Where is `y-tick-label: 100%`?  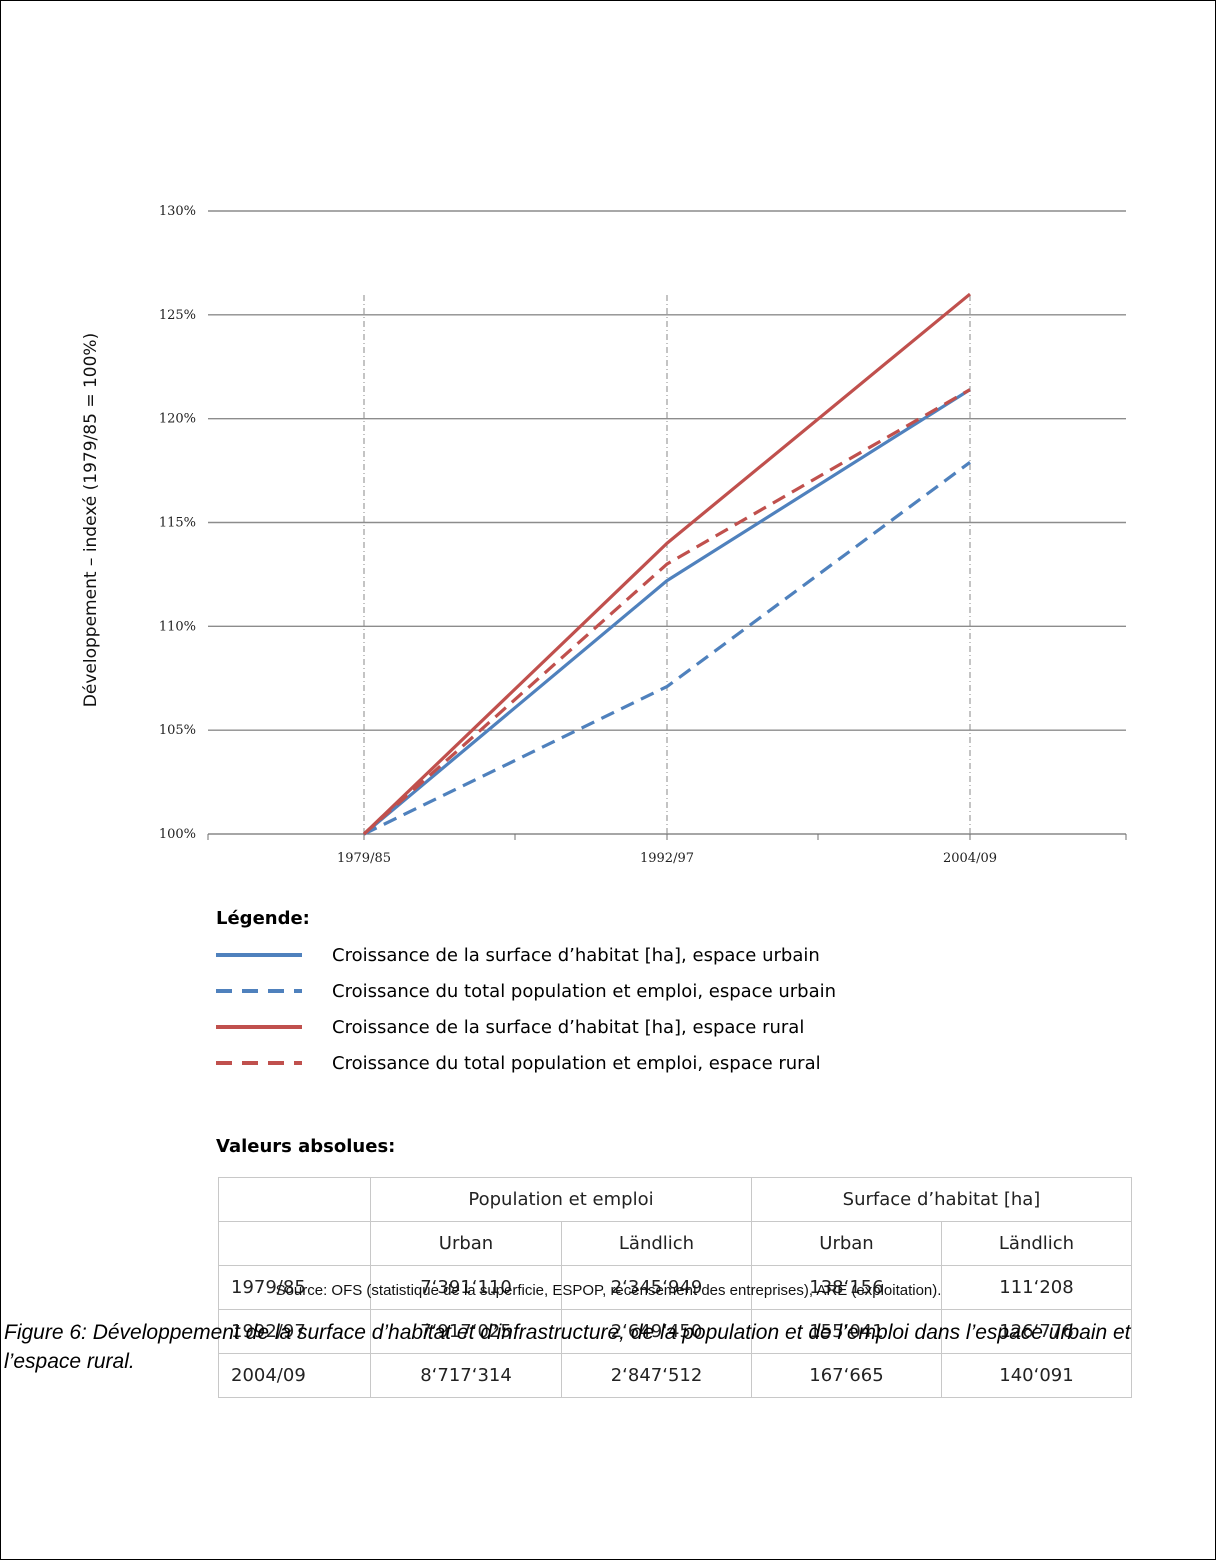
y-tick-label: 100% is located at coordinates (177, 834).